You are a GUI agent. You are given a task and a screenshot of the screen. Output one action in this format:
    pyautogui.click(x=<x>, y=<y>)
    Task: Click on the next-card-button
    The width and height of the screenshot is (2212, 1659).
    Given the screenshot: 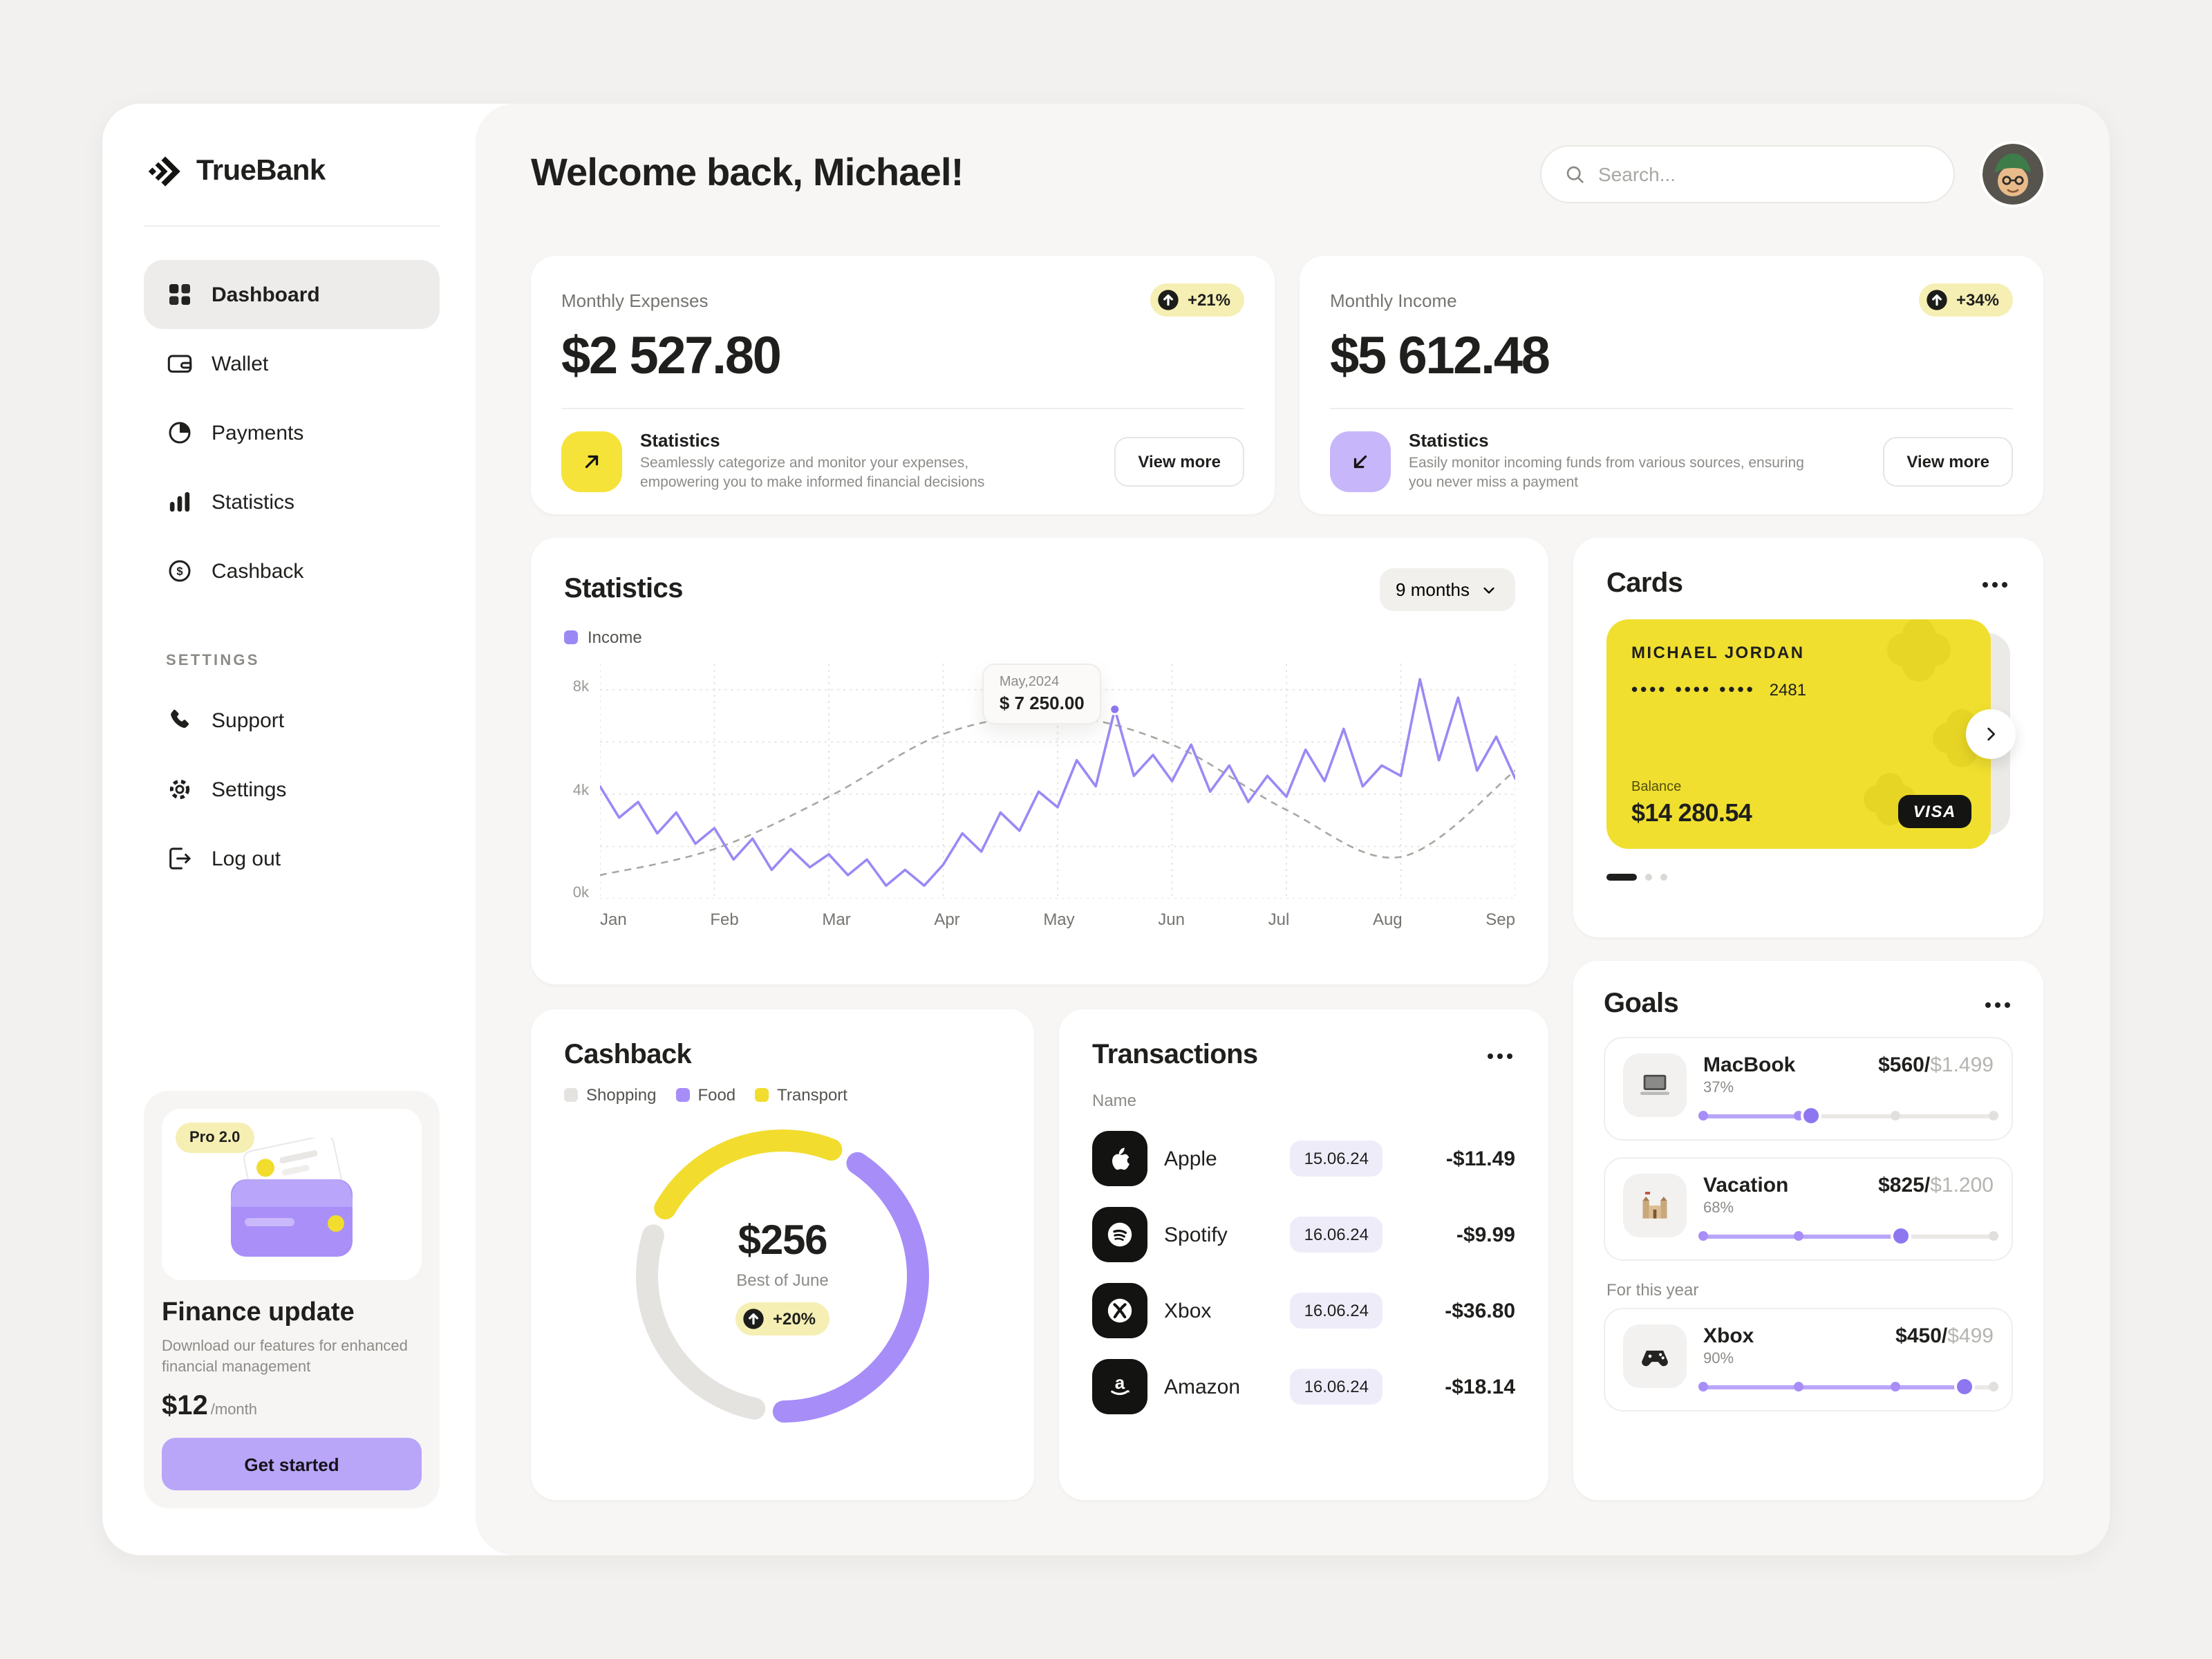 What is the action you would take?
    pyautogui.click(x=1991, y=734)
    